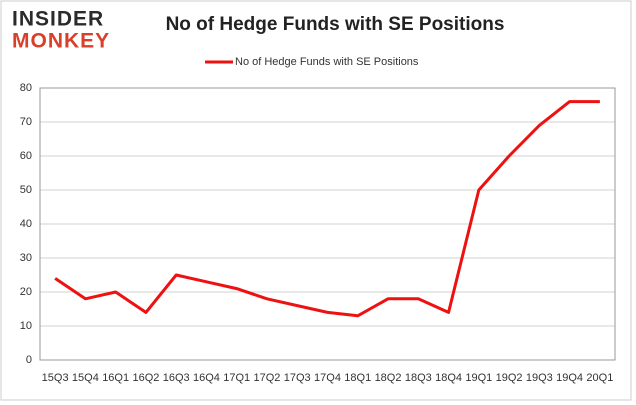 This screenshot has height=405, width=636. Describe the element at coordinates (85, 378) in the screenshot. I see `x-tick-label: 15Q4` at that location.